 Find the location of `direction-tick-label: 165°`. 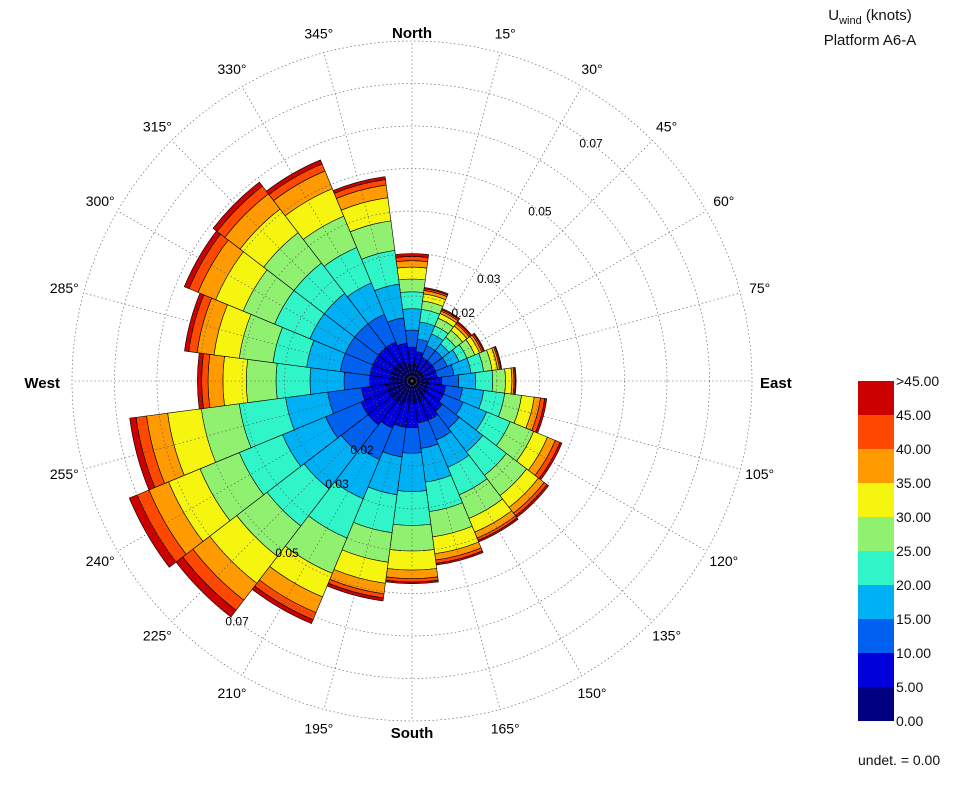

direction-tick-label: 165° is located at coordinates (505, 729).